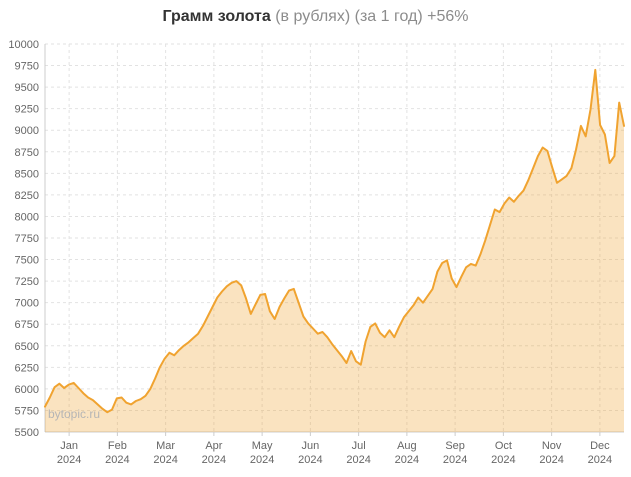 This screenshot has height=477, width=631. What do you see at coordinates (74, 414) in the screenshot?
I see `watermark: bytopic.ru` at bounding box center [74, 414].